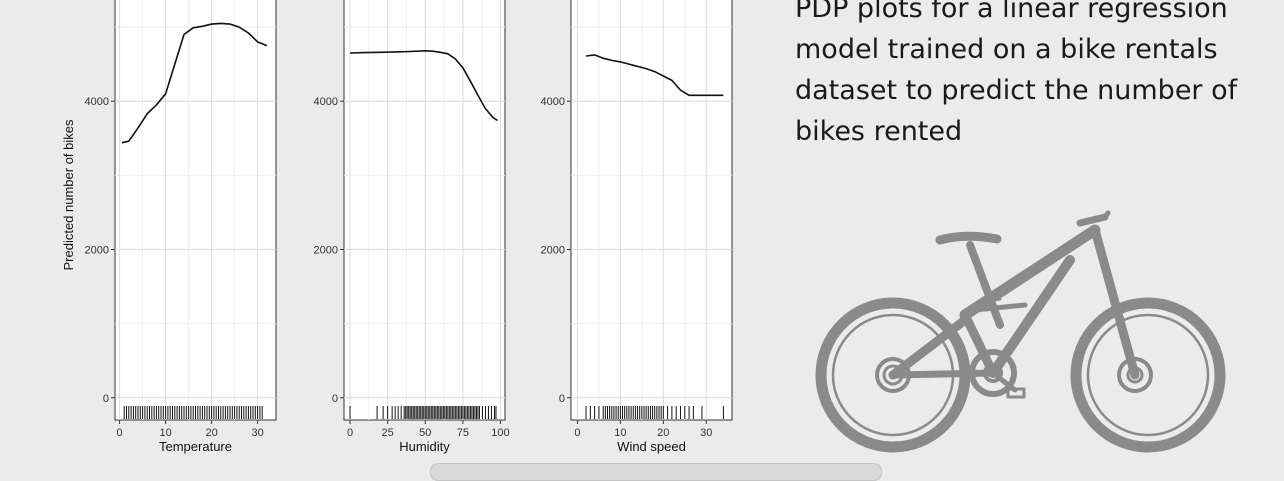 The width and height of the screenshot is (1284, 481). Describe the element at coordinates (68, 195) in the screenshot. I see `y-axis-title: Predicted number of bikes` at that location.